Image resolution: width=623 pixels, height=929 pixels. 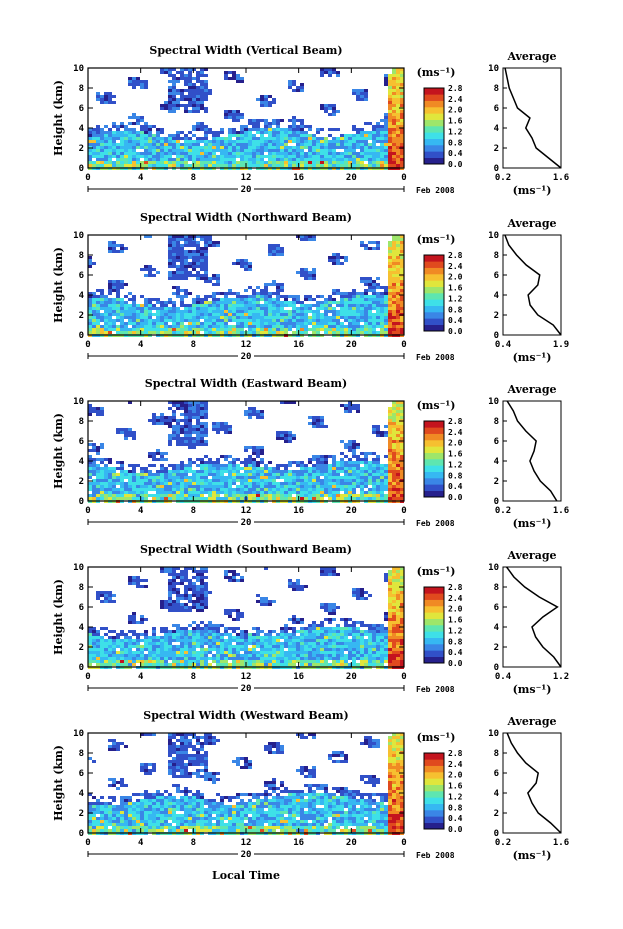 What do you see at coordinates (81, 422) in the screenshot?
I see `y-tick-label: 8` at bounding box center [81, 422].